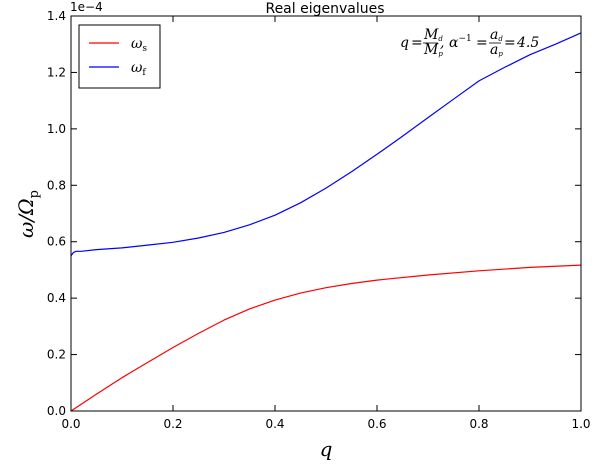 The height and width of the screenshot is (464, 608). What do you see at coordinates (274, 424) in the screenshot?
I see `x-tick-label: 0.4` at bounding box center [274, 424].